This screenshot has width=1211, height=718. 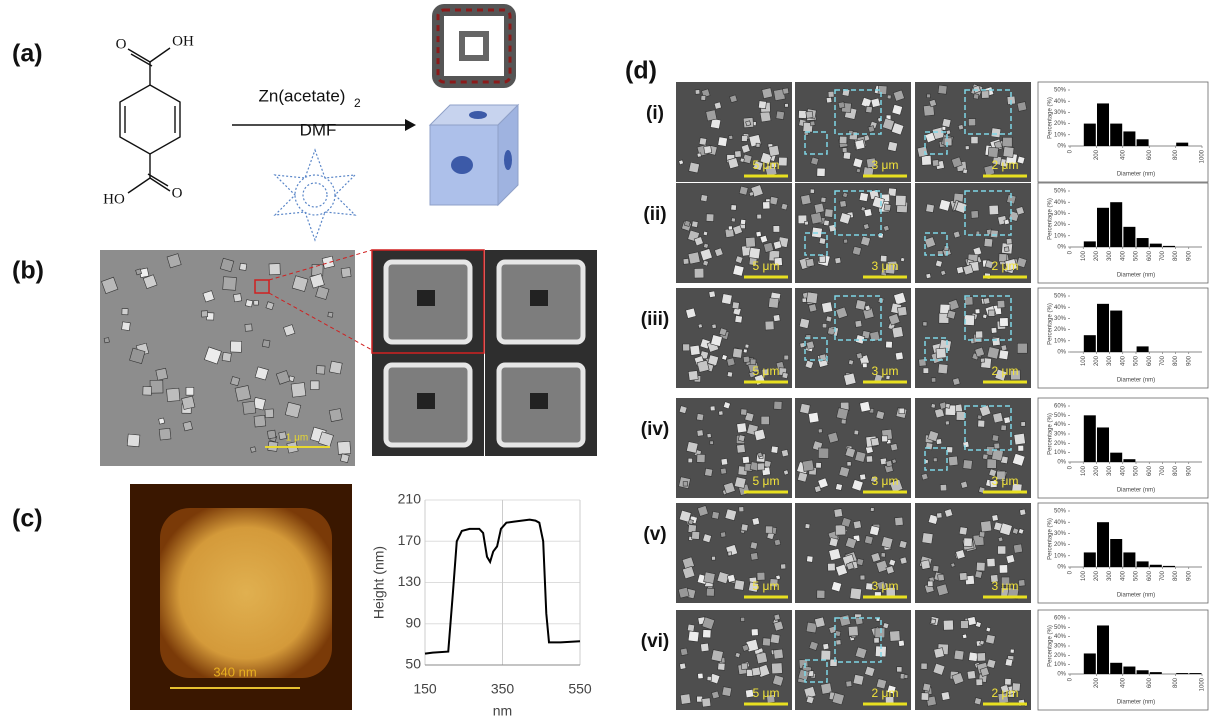 What do you see at coordinates (478, 115) in the screenshot?
I see `cube-hole` at bounding box center [478, 115].